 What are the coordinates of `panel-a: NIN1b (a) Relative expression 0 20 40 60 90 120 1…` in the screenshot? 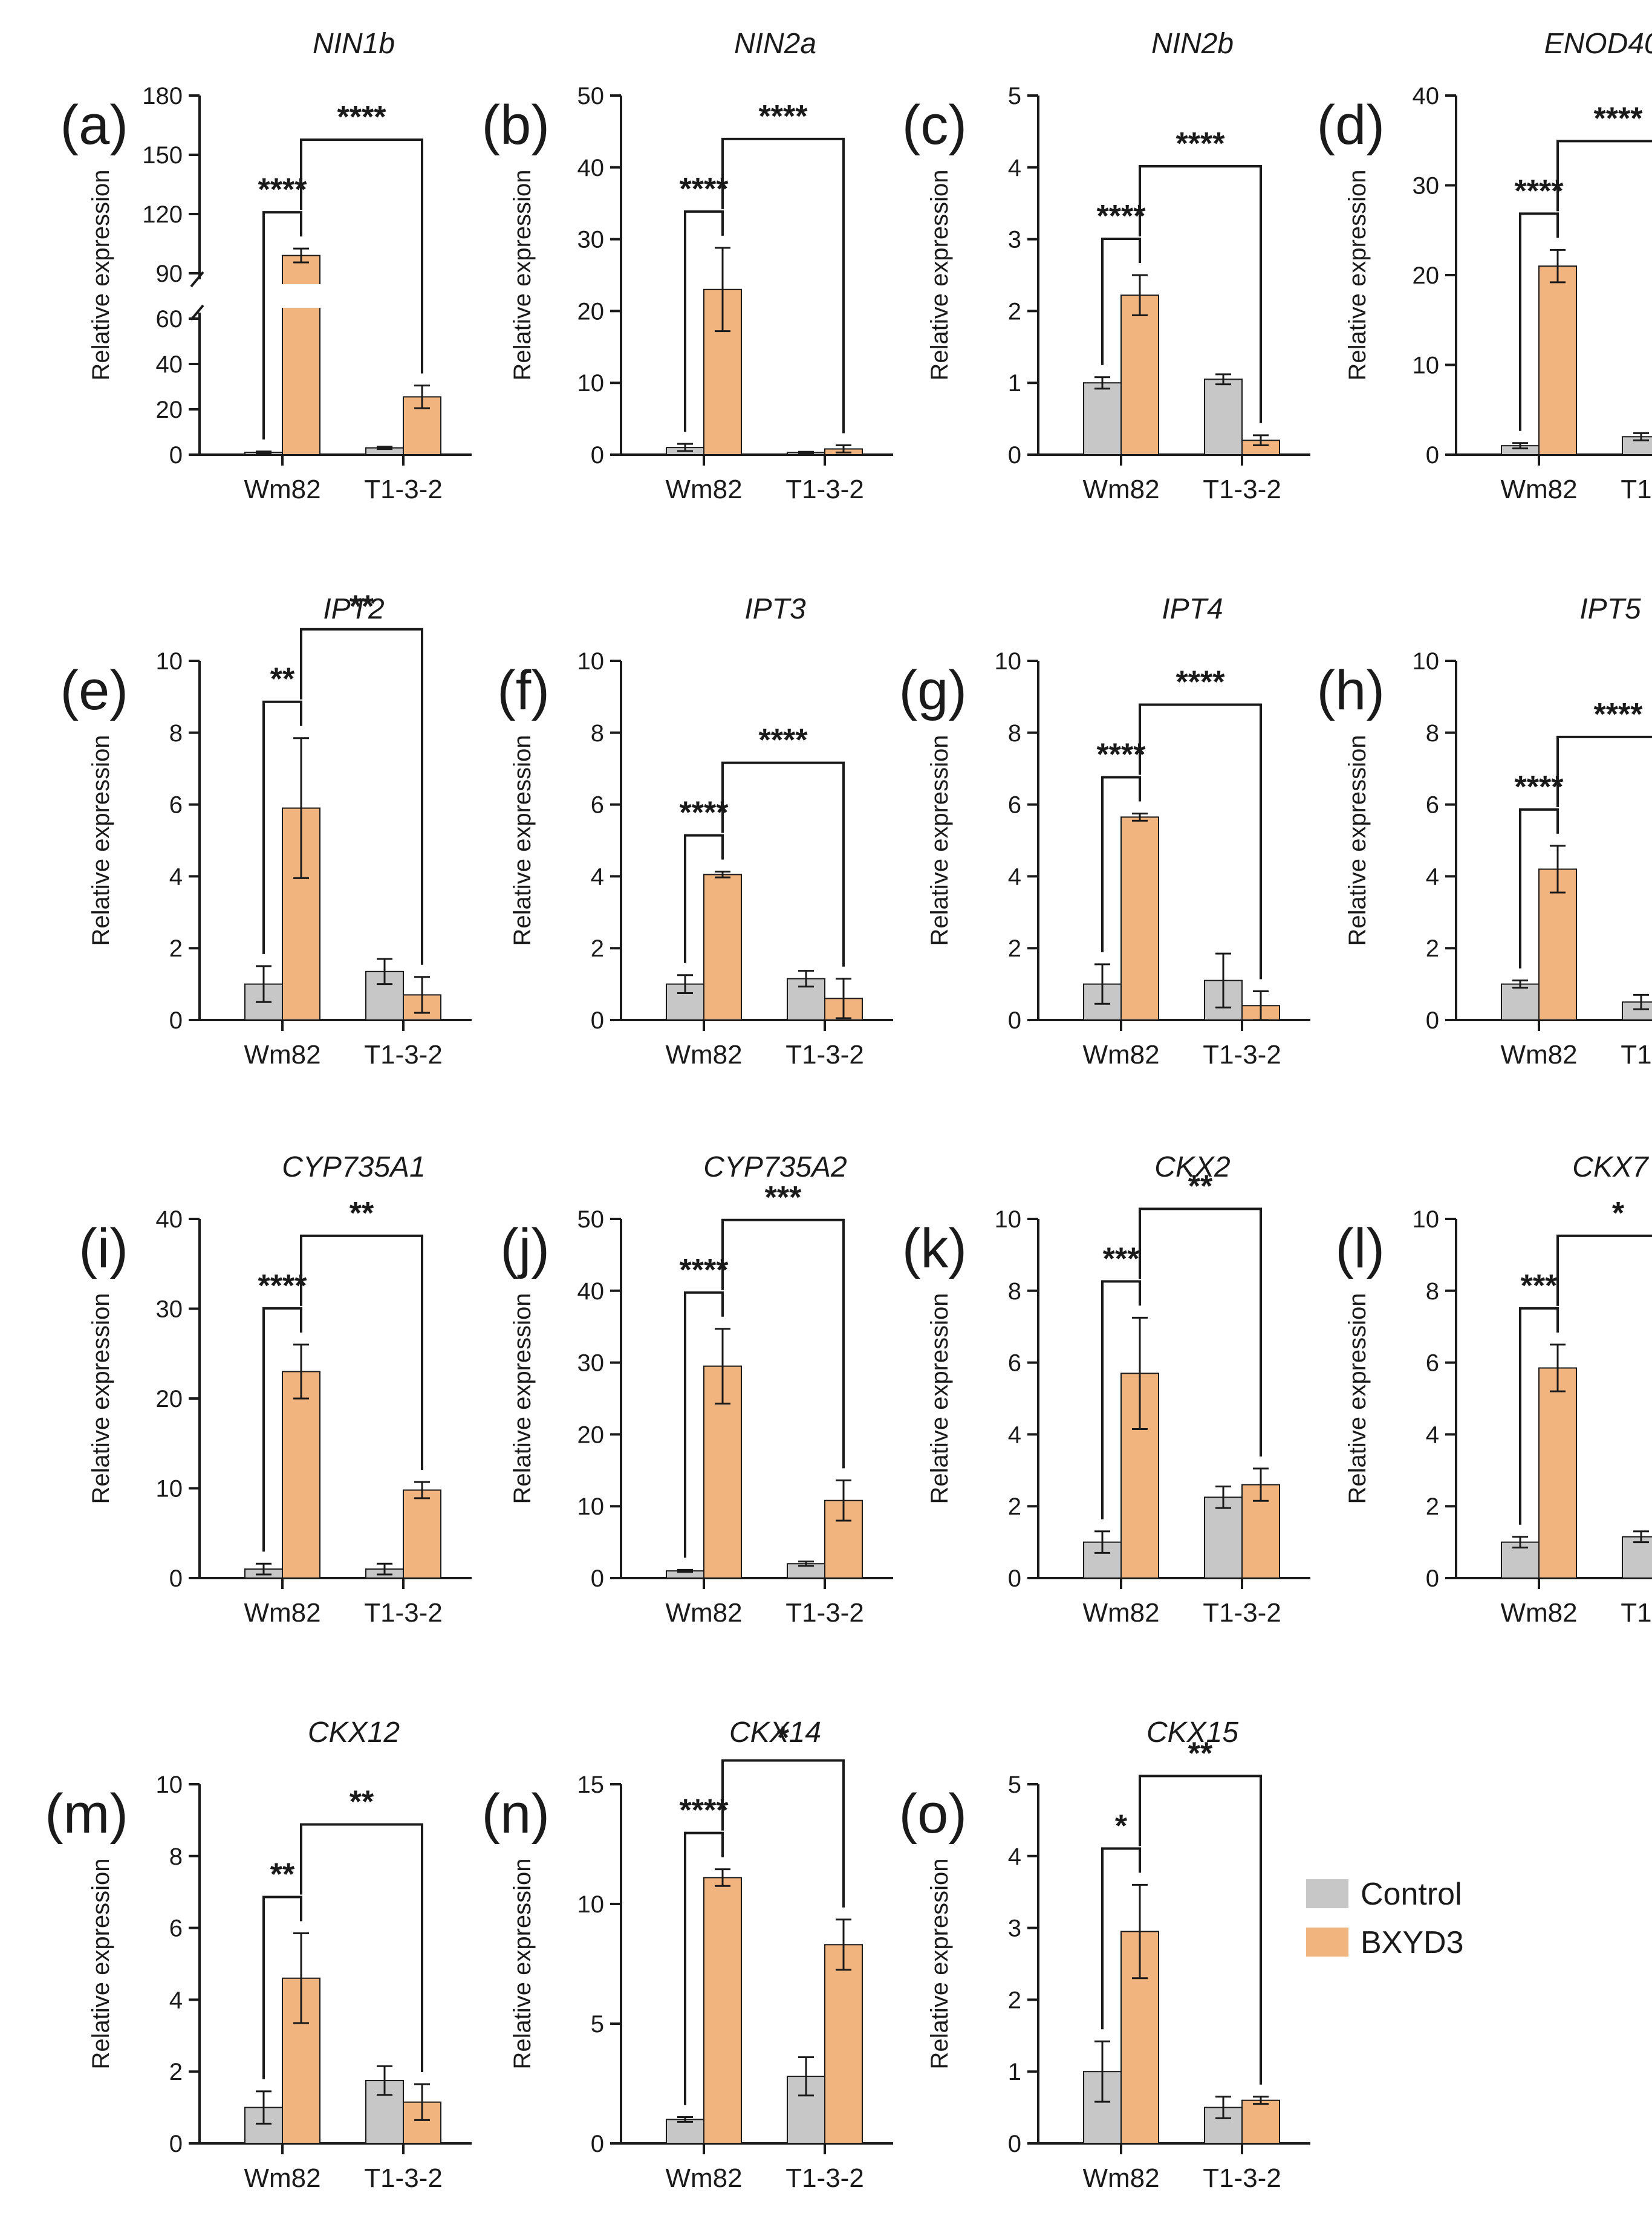 It's located at (266, 266).